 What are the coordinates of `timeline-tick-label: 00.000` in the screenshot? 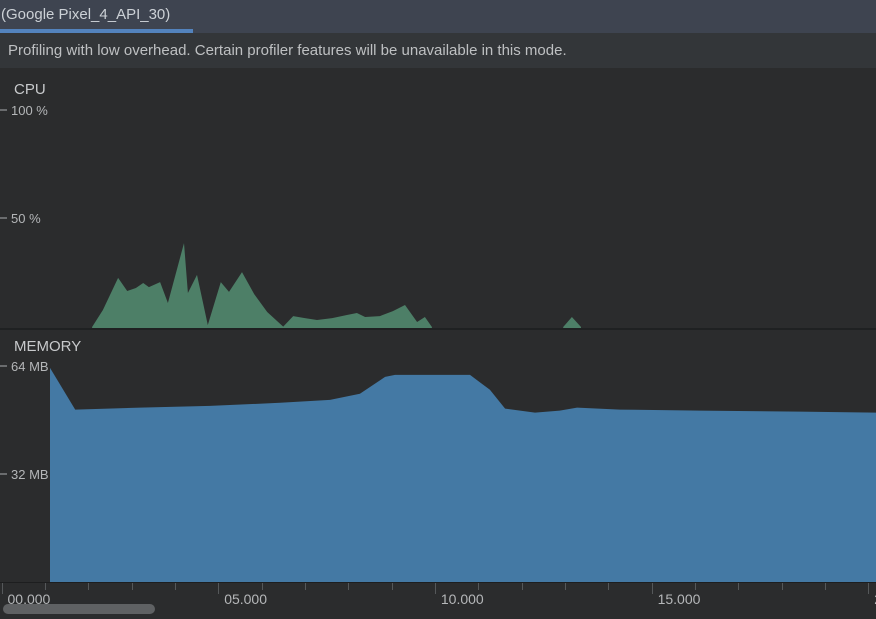 It's located at (29, 599).